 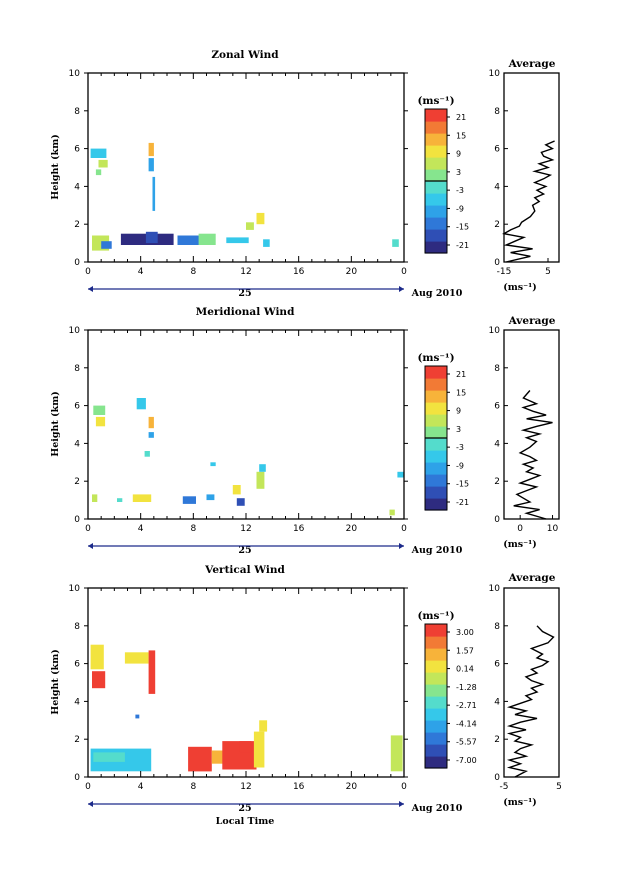 What do you see at coordinates (460, 208) in the screenshot?
I see `colorbar-tick-label: -9` at bounding box center [460, 208].